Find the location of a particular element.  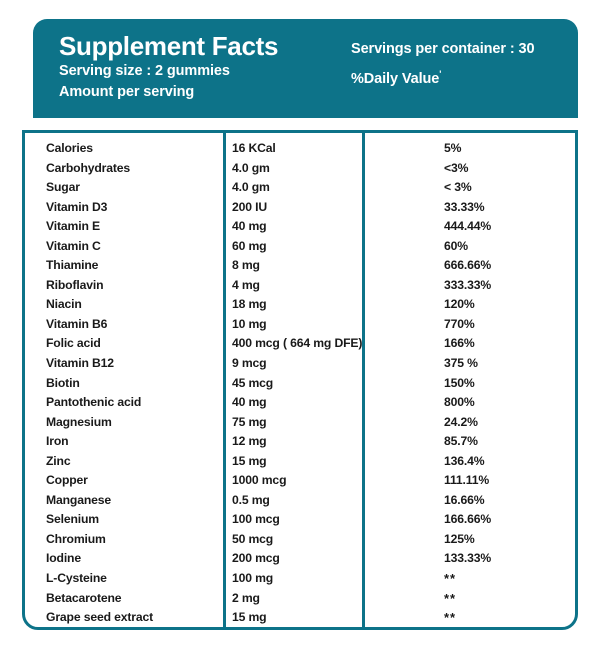

nutrient-name: L-Cysteine is located at coordinates (76, 578).